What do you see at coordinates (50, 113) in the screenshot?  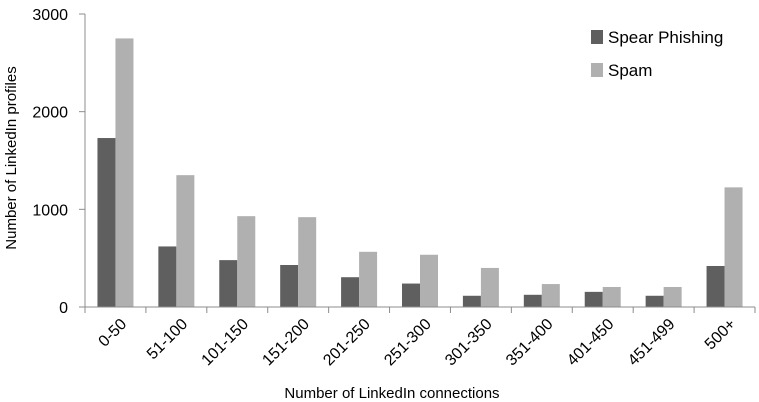 I see `y-tick-label: 2000` at bounding box center [50, 113].